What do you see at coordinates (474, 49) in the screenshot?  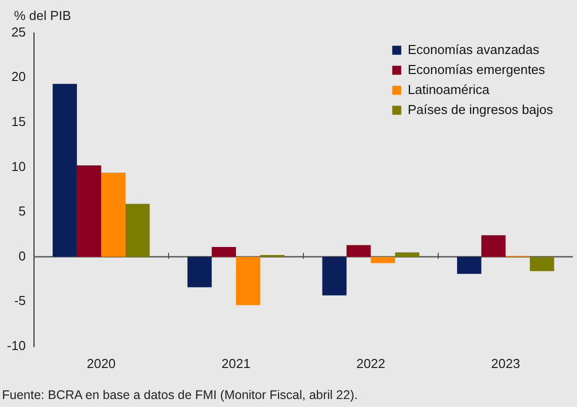 I see `legend-label: Economías avanzadas` at bounding box center [474, 49].